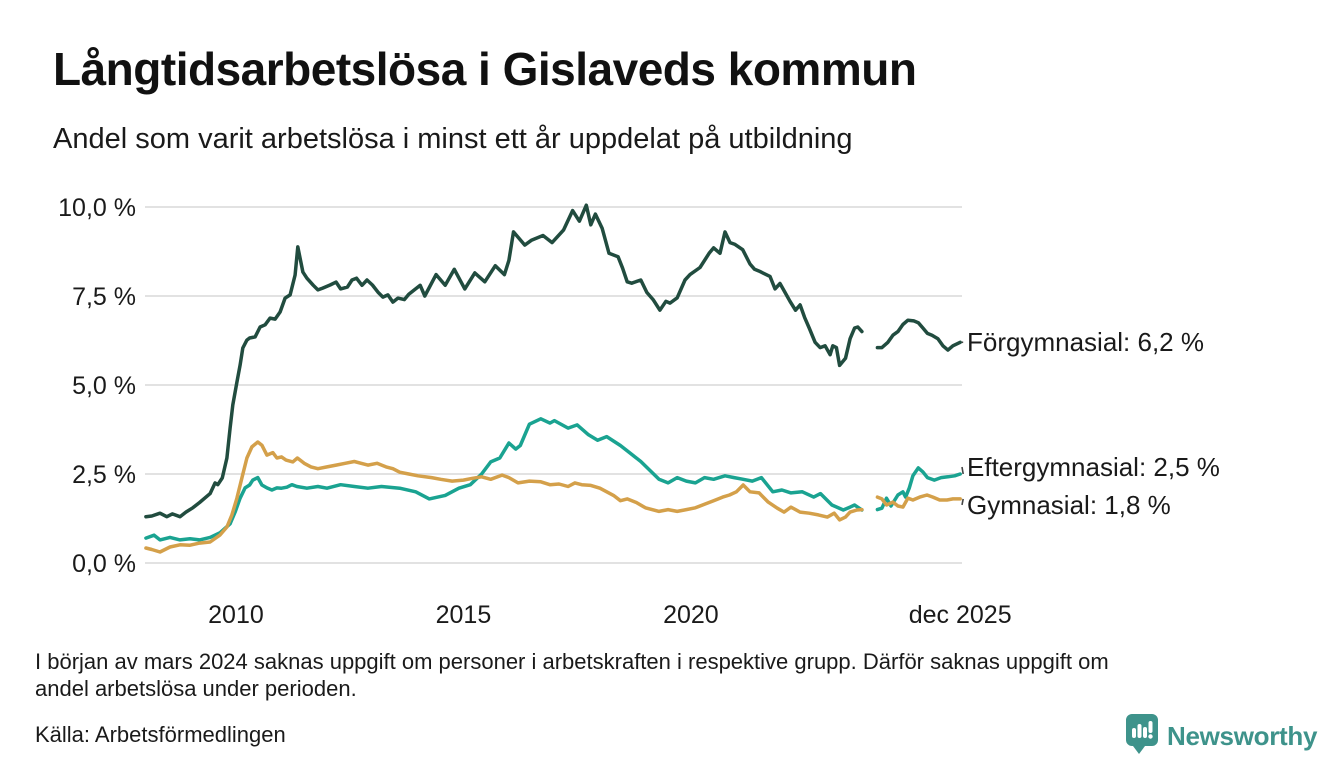 This screenshot has height=780, width=1340. I want to click on chart-title: Långtidsarbetslösa i Gislaveds kommun, so click(485, 69).